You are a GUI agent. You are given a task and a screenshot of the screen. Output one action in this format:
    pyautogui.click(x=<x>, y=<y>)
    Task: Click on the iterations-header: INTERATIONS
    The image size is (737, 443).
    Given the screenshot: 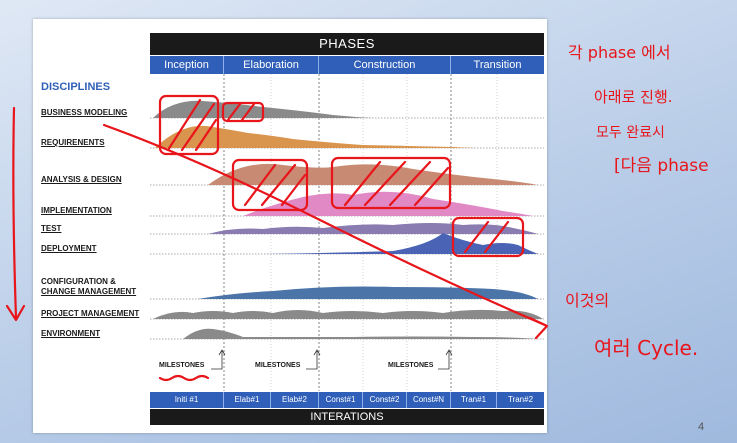 What is the action you would take?
    pyautogui.click(x=347, y=417)
    